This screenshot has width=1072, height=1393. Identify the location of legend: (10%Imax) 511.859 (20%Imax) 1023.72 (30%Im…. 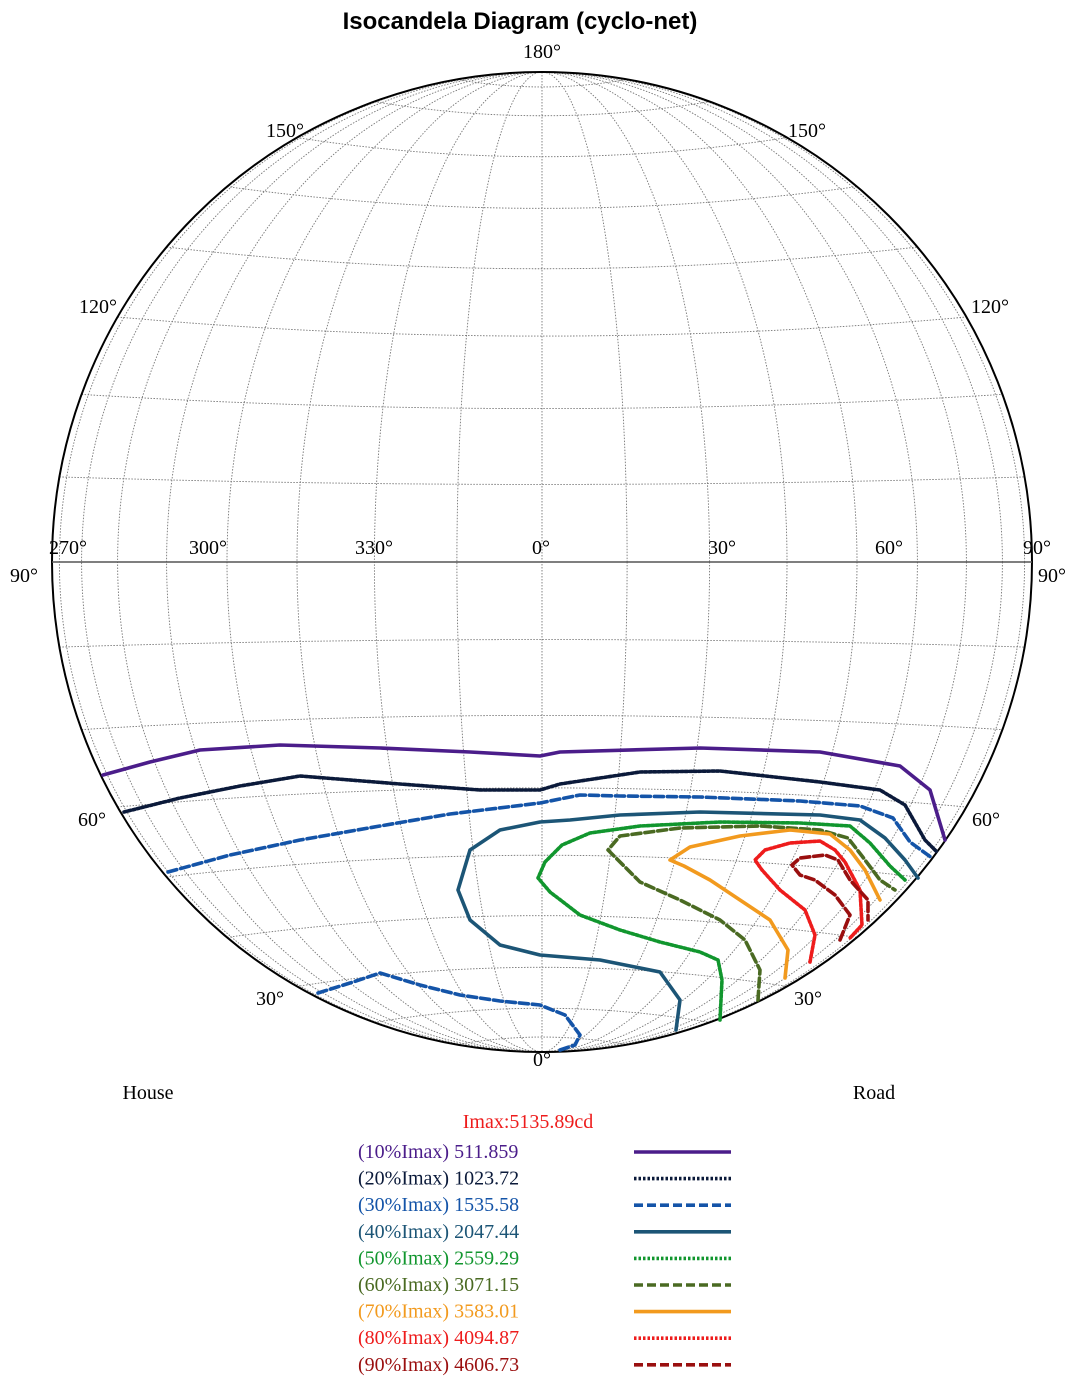
(544, 1258).